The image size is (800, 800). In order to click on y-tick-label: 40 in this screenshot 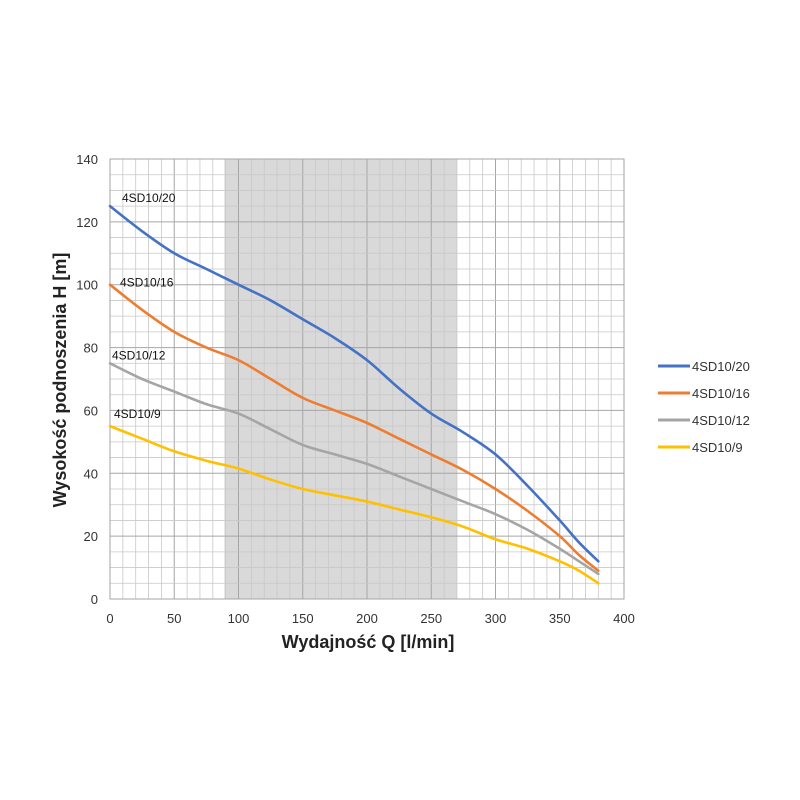, I will do `click(91, 473)`.